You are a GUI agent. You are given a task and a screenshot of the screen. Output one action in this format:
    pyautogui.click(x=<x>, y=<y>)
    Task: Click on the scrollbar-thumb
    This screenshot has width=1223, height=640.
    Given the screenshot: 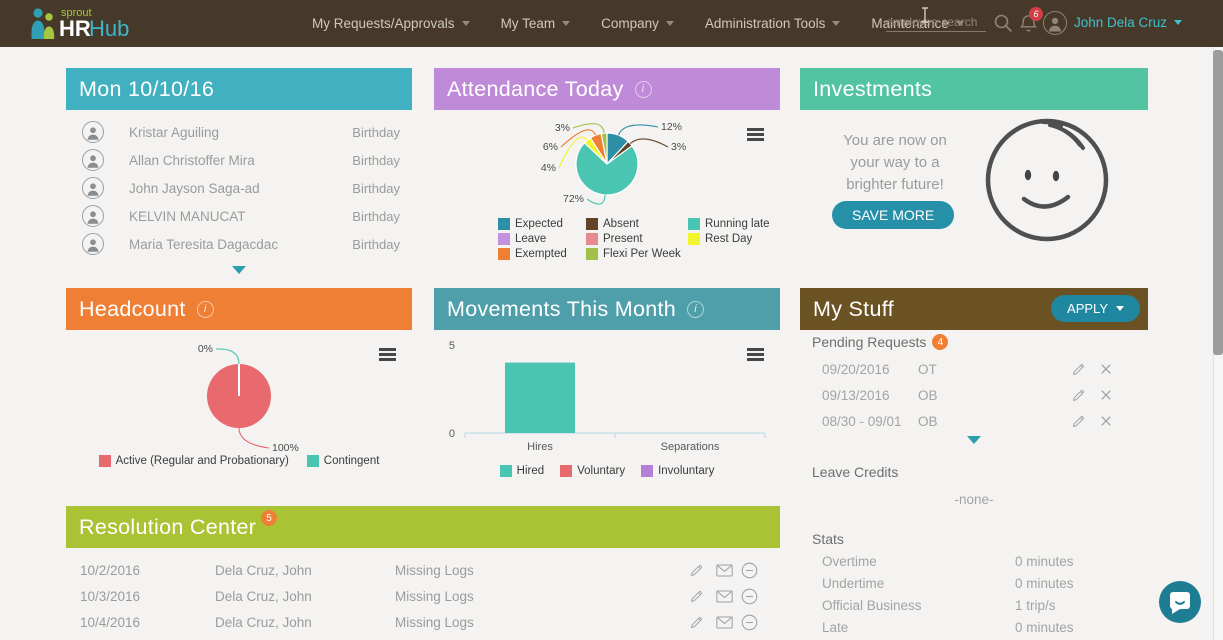 What is the action you would take?
    pyautogui.click(x=1218, y=202)
    